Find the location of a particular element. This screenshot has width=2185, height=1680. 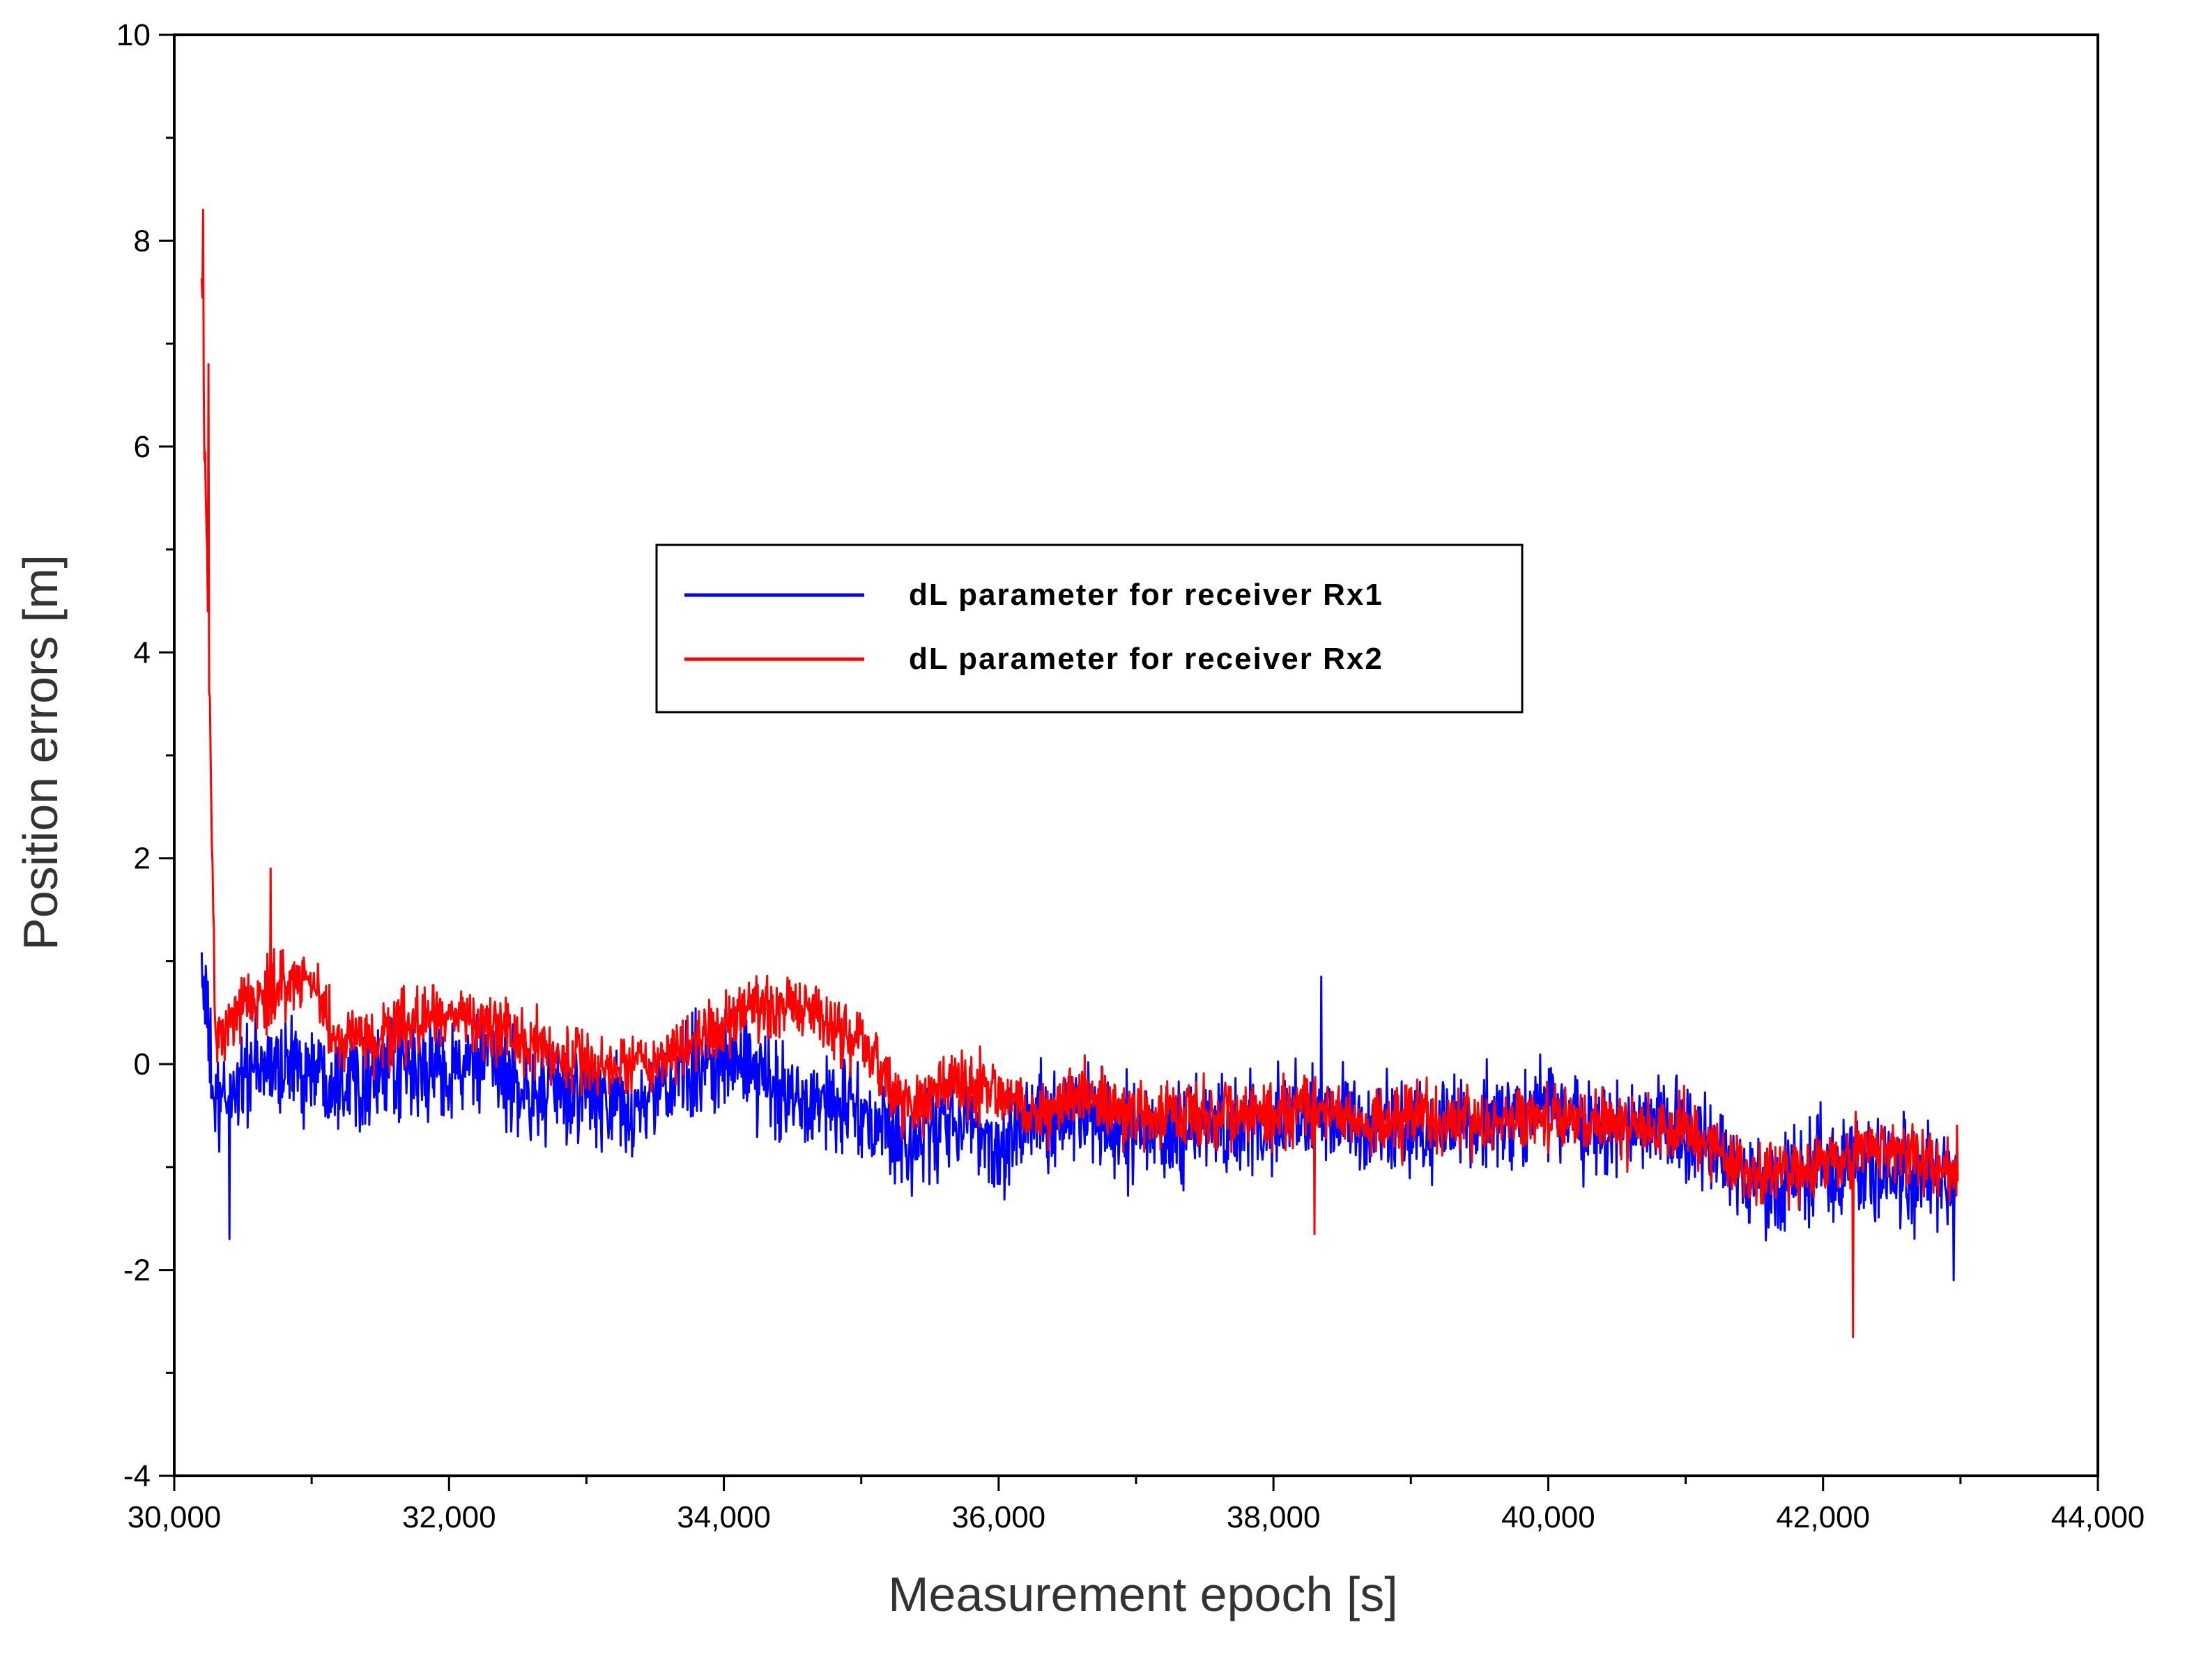

x-tick-label: 42,000 is located at coordinates (1823, 1517).